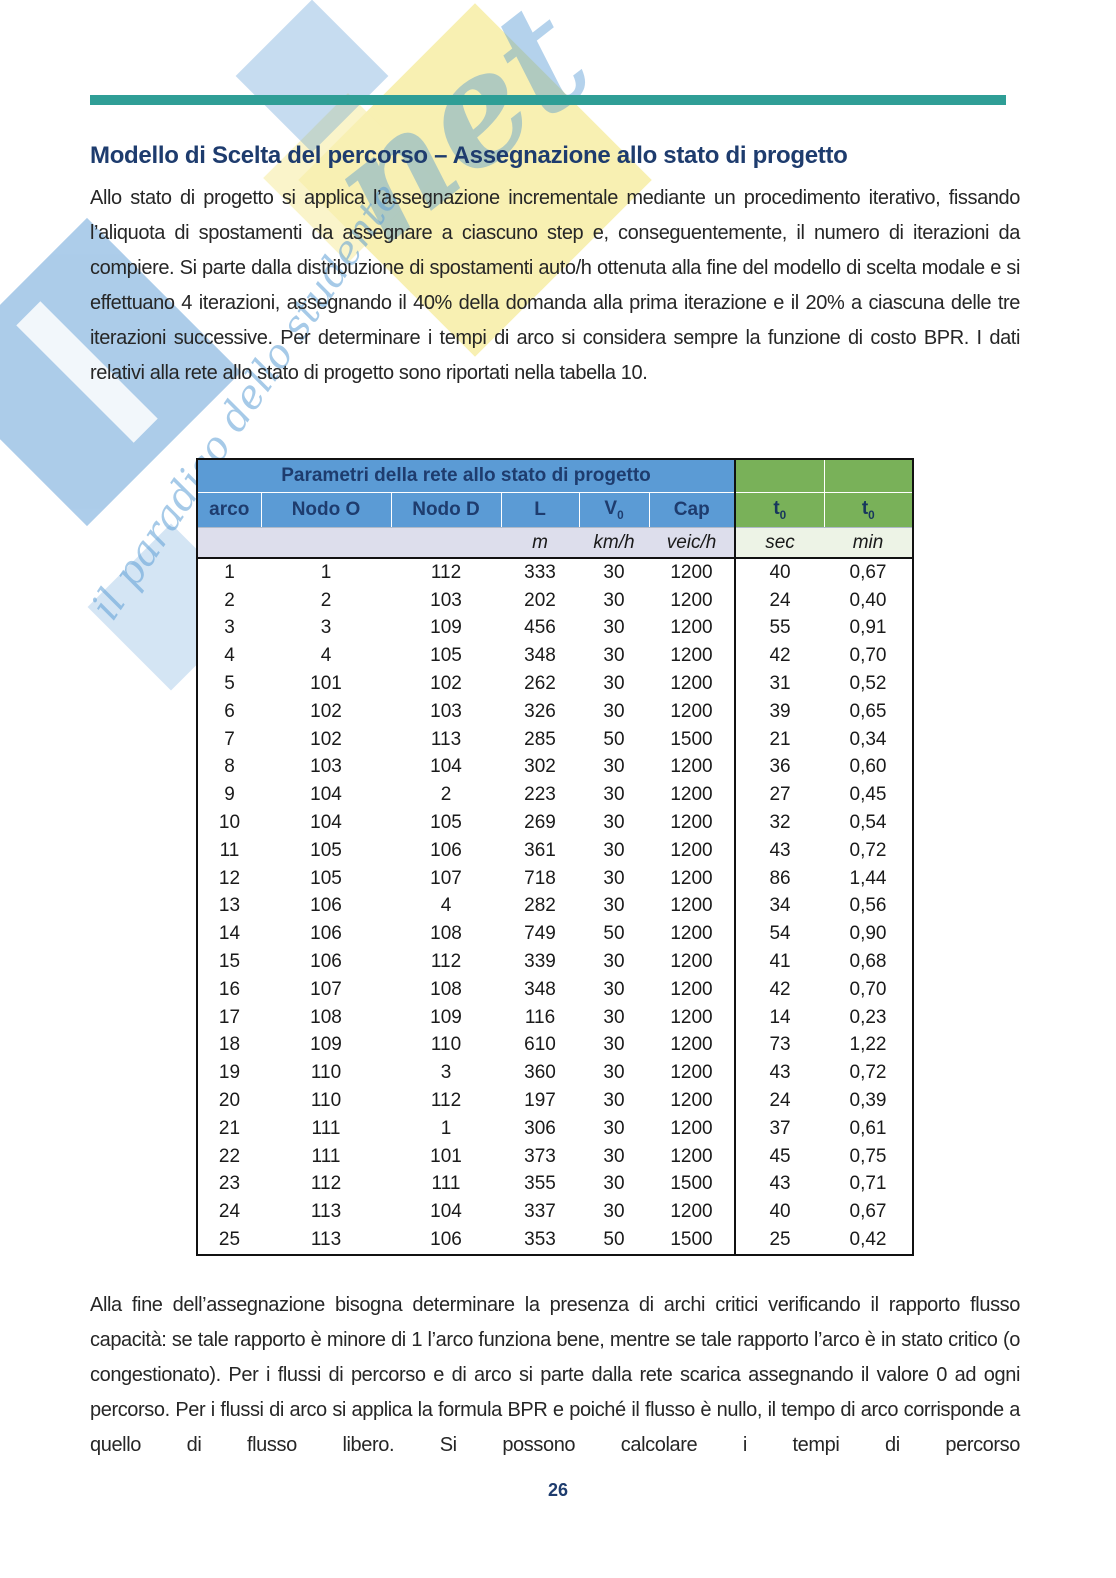  I want to click on table-cell: 353, so click(540, 1240).